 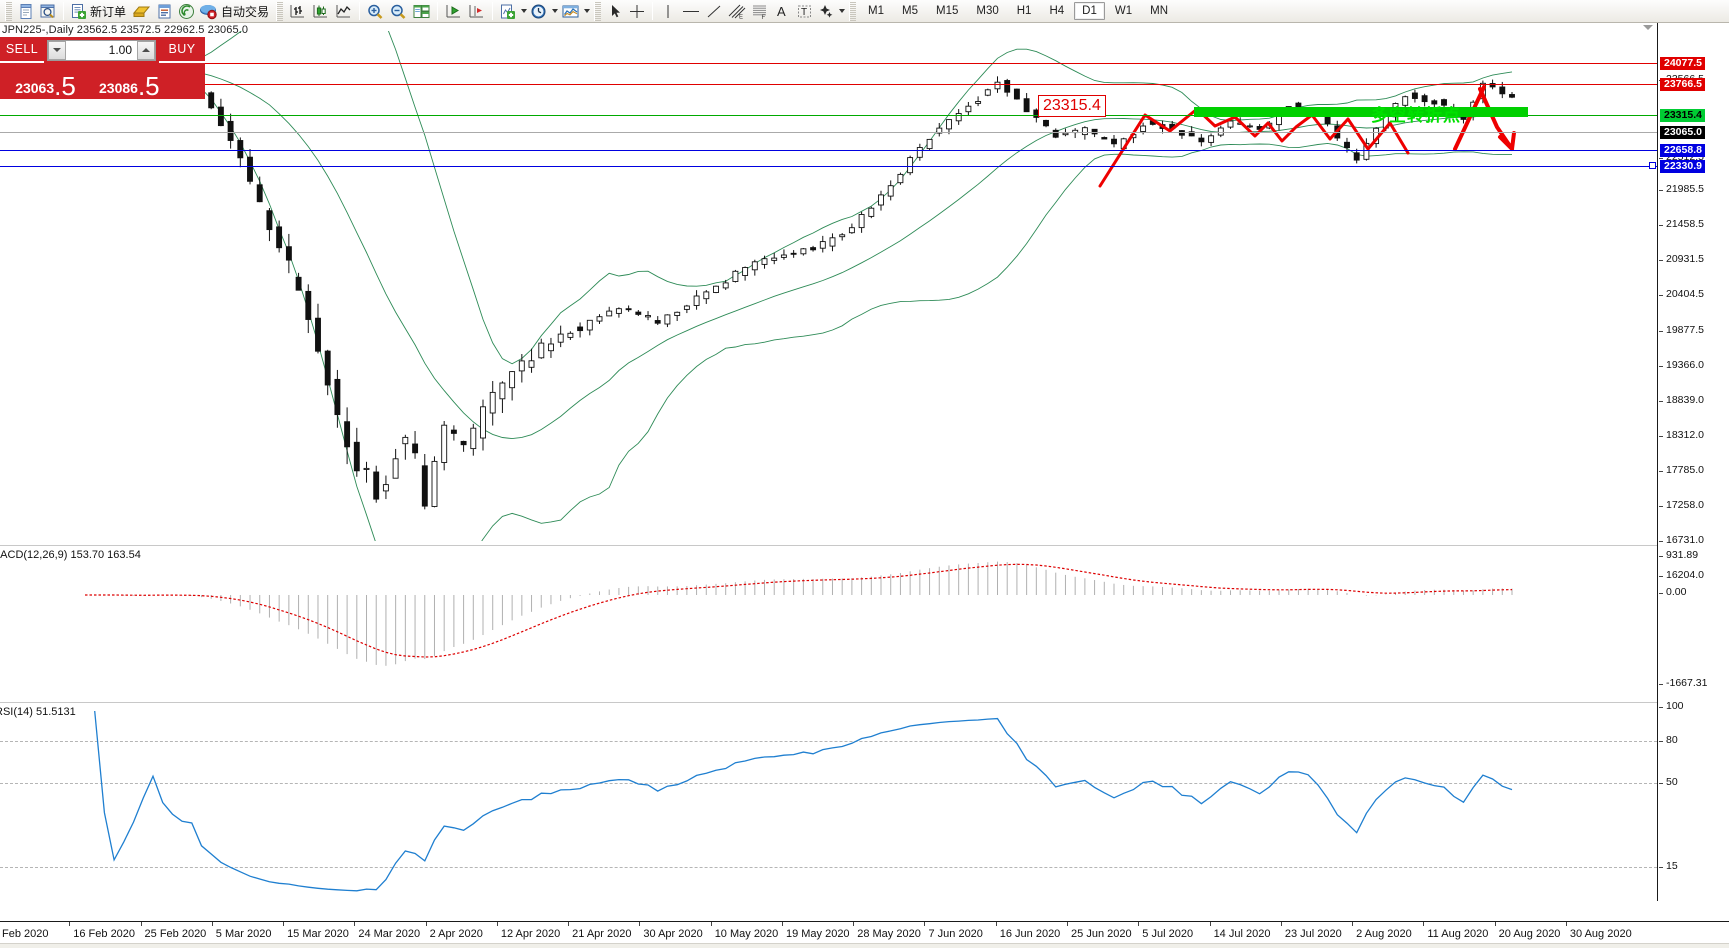 What do you see at coordinates (389, 934) in the screenshot?
I see `time-axis-label: 24 Mar 2020` at bounding box center [389, 934].